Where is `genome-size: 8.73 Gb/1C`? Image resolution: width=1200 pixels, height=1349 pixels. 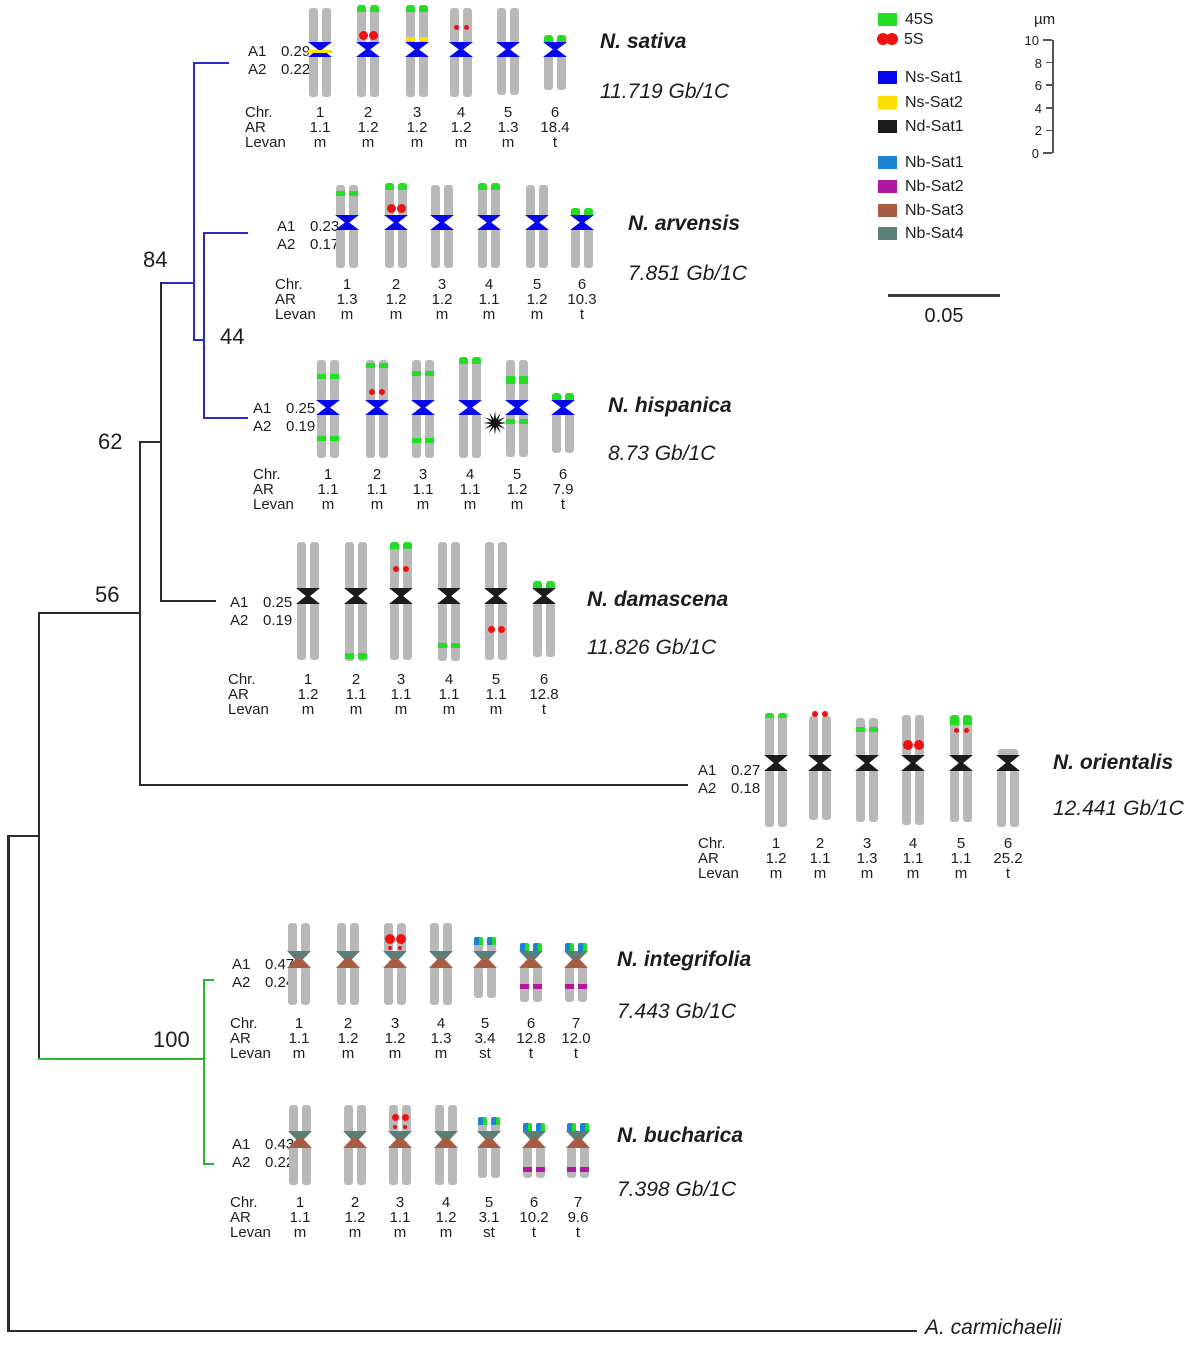
genome-size: 8.73 Gb/1C is located at coordinates (662, 453).